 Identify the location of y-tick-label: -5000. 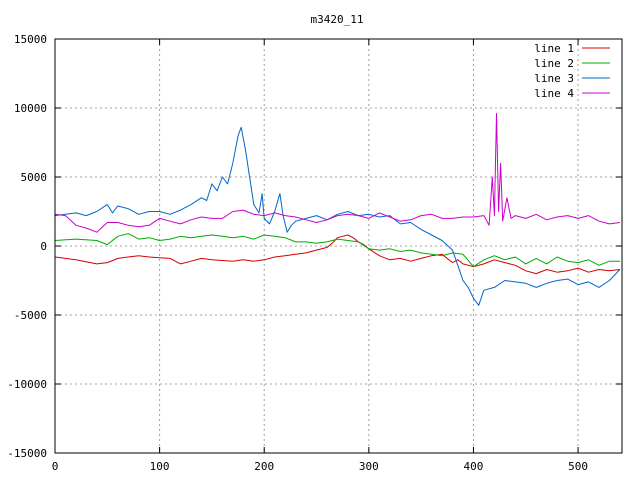
(30, 315).